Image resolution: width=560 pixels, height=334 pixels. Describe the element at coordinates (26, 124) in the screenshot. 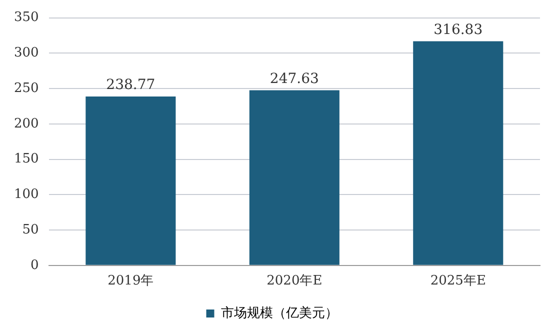

I see `y-tick-label: 200` at that location.